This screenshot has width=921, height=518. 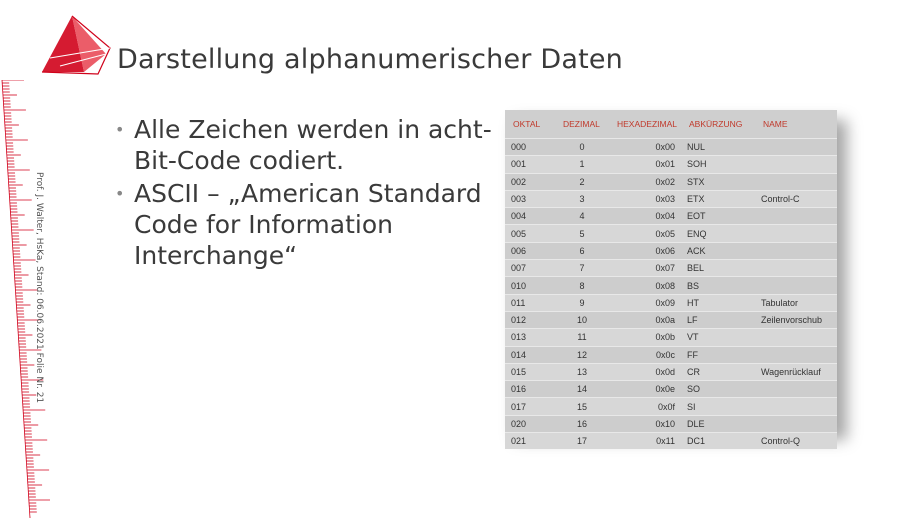 I want to click on table-cell: Wagenrücklauf, so click(x=796, y=371).